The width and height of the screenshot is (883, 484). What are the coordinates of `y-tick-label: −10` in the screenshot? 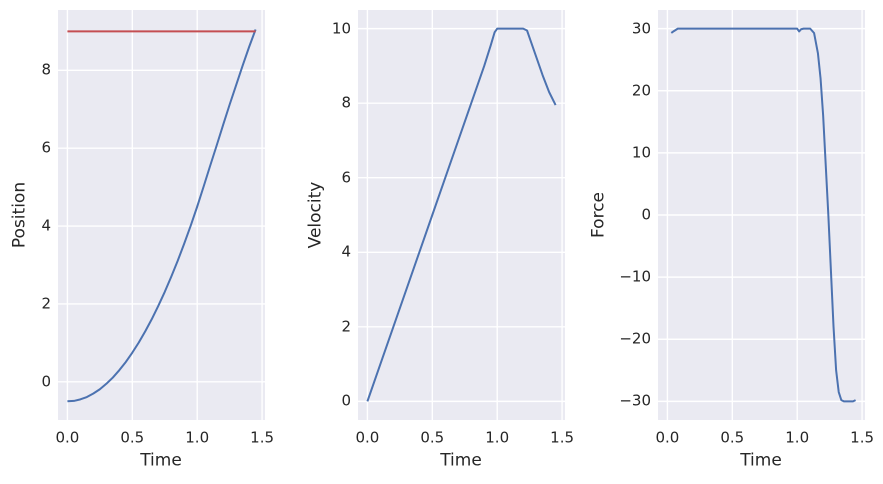 It's located at (635, 276).